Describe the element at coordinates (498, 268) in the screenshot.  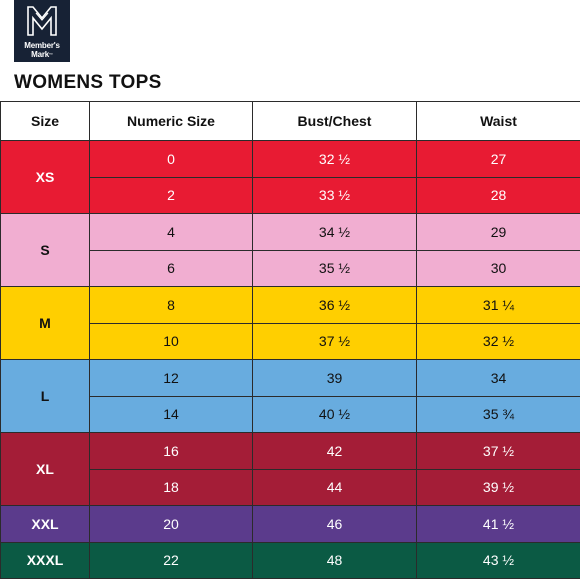
I see `waist-cell: 30` at that location.